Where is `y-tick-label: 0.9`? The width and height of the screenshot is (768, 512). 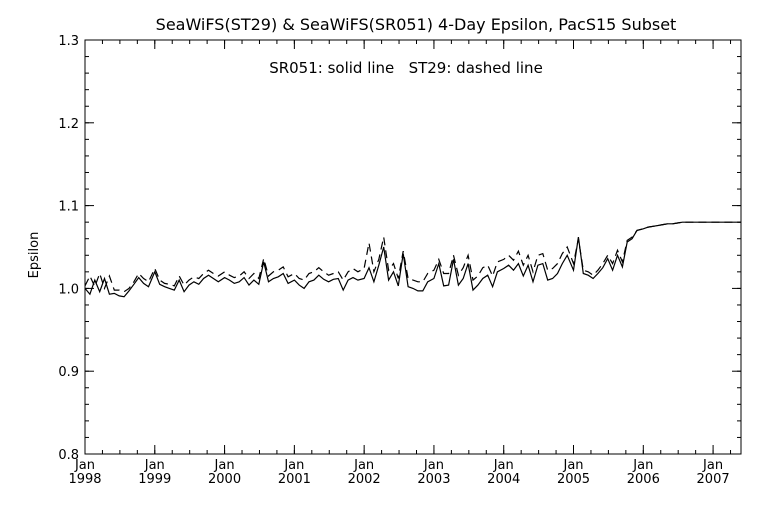
y-tick-label: 0.9 is located at coordinates (68, 372).